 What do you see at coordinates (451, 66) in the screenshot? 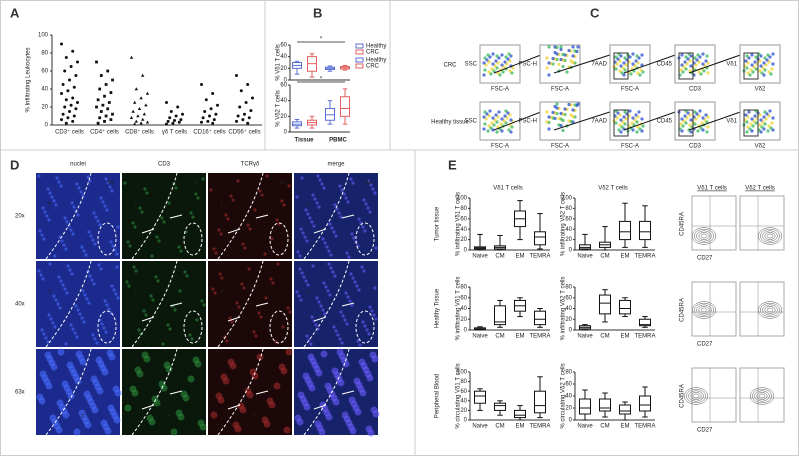
I see `row-label: CRC` at bounding box center [451, 66].